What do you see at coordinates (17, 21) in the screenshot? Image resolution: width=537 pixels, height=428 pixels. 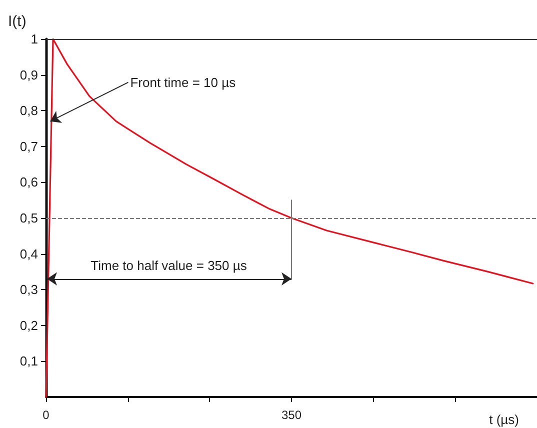 I see `y-axis-title: I(t)` at bounding box center [17, 21].